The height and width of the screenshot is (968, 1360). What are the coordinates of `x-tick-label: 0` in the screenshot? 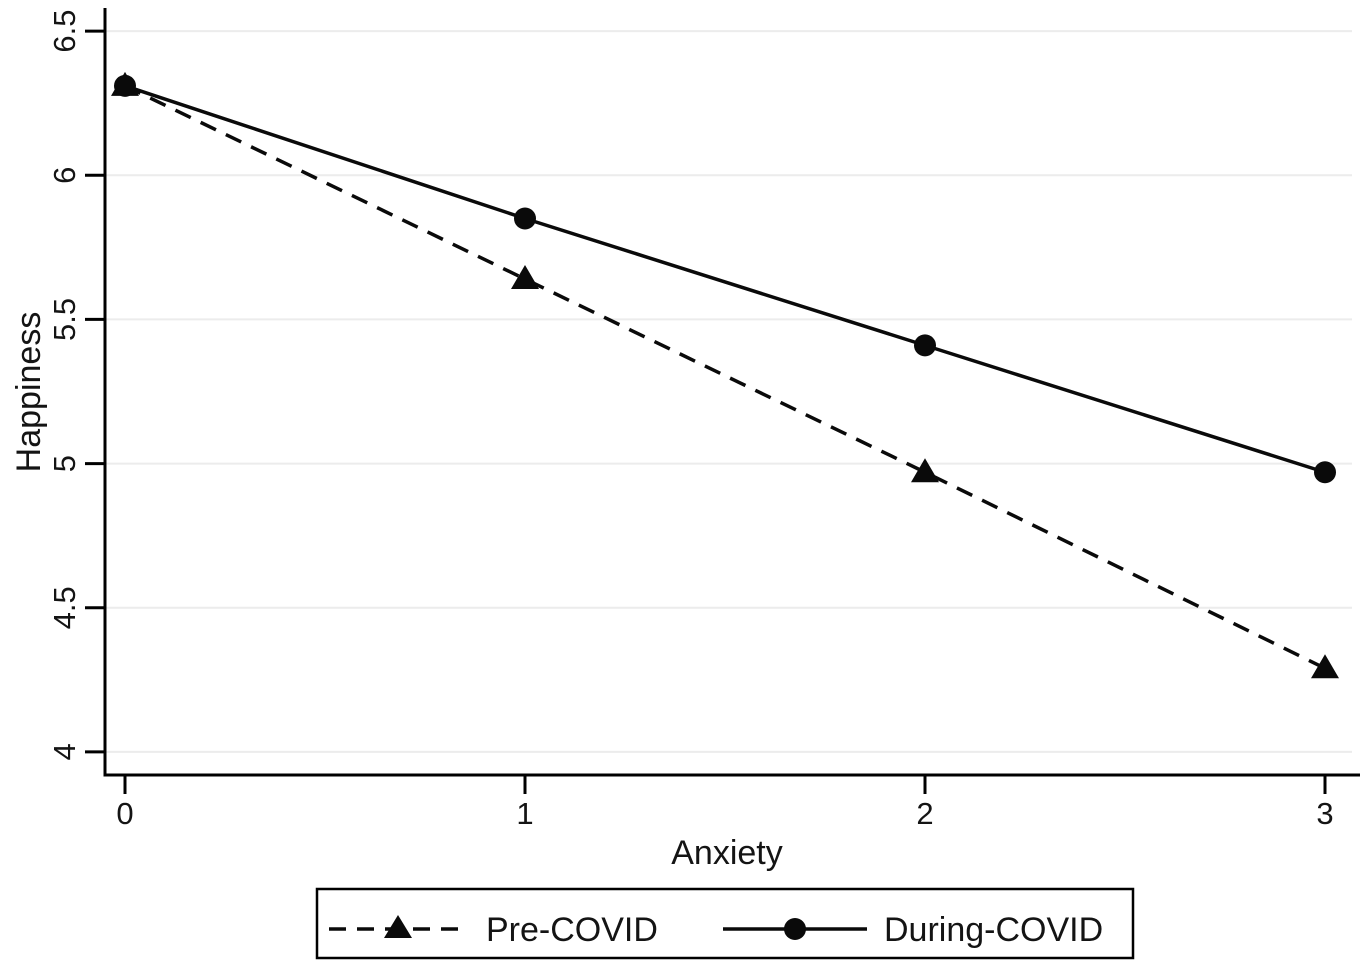 It's located at (124, 813).